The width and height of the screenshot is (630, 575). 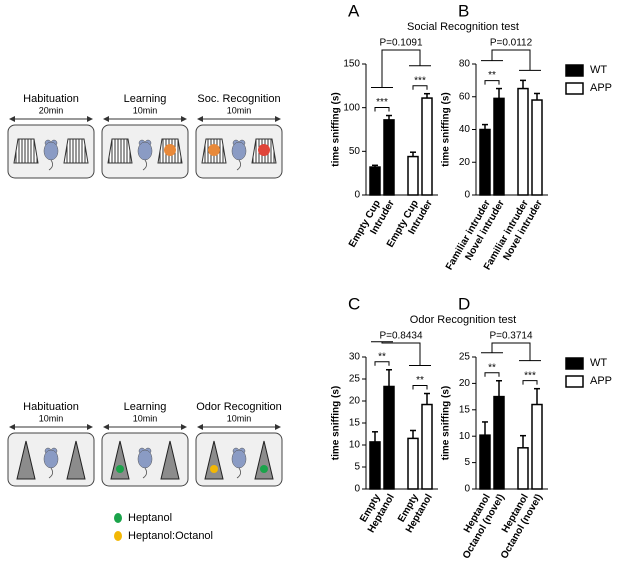 I want to click on y-tick-label: 50, so click(x=355, y=151).